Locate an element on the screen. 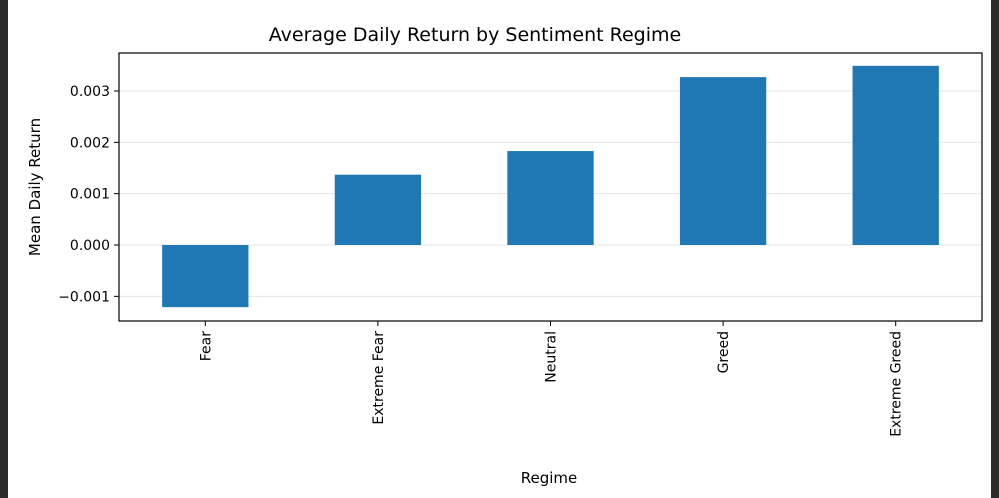 The width and height of the screenshot is (999, 498). x-tick-label: Fear is located at coordinates (206, 346).